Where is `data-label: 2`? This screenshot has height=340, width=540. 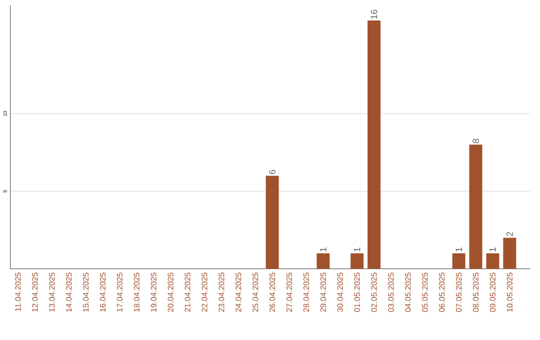 data-label: 2 is located at coordinates (509, 234).